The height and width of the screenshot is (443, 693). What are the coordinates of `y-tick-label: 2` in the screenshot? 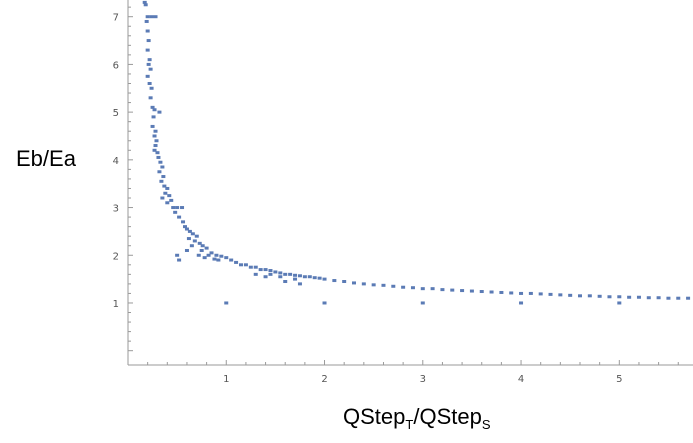 It's located at (116, 256).